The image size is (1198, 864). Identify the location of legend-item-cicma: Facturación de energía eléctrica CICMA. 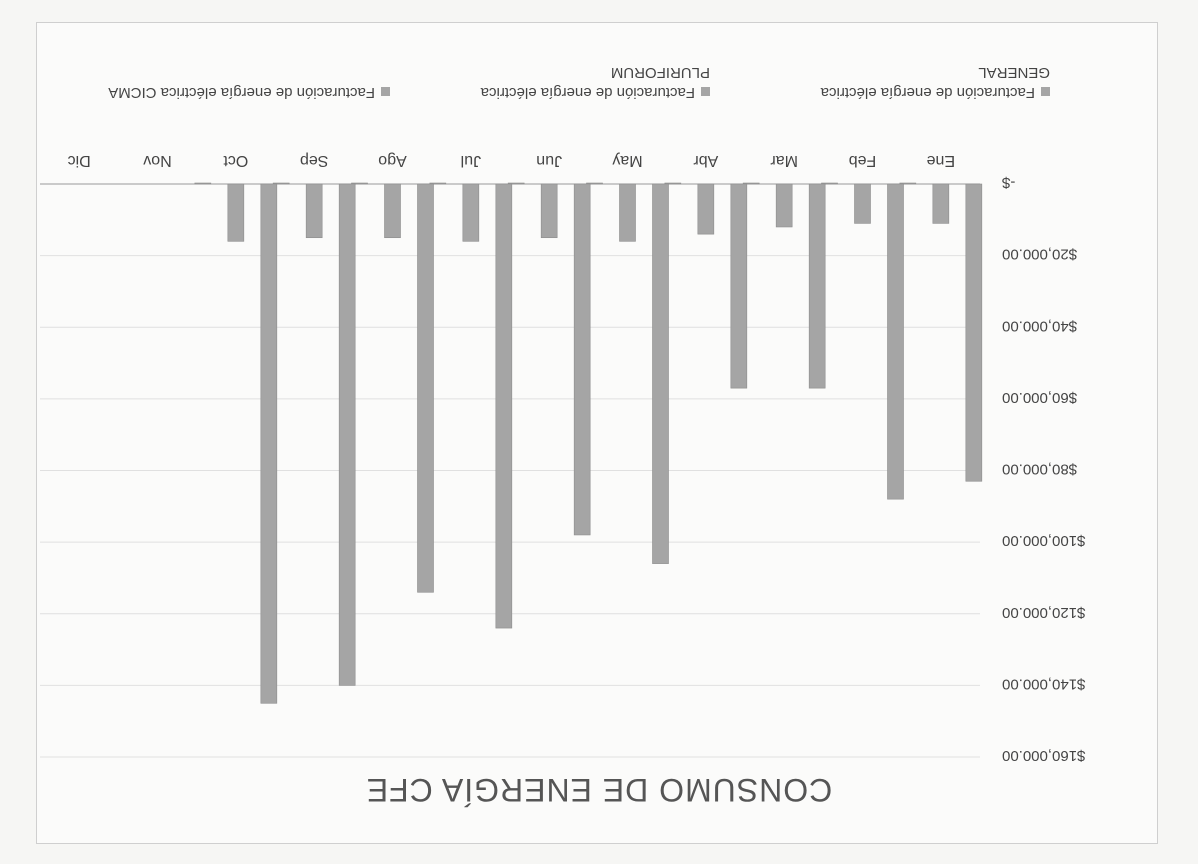
(240, 92).